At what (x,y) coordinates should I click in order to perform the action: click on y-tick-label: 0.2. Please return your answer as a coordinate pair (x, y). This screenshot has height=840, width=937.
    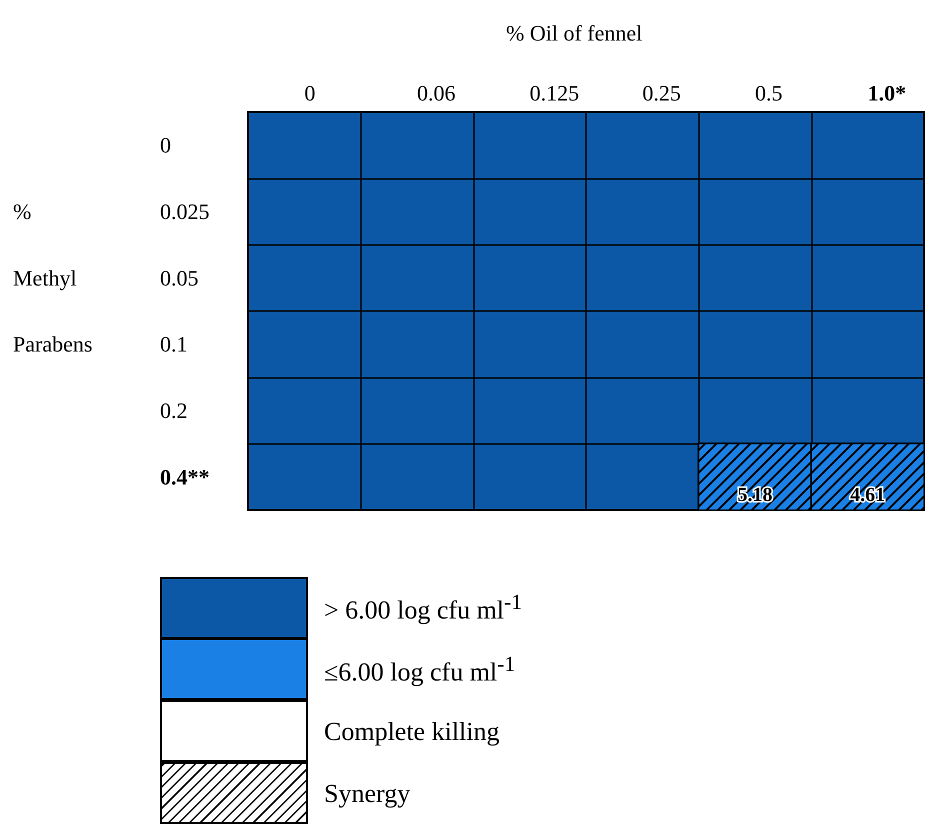
    Looking at the image, I should click on (174, 410).